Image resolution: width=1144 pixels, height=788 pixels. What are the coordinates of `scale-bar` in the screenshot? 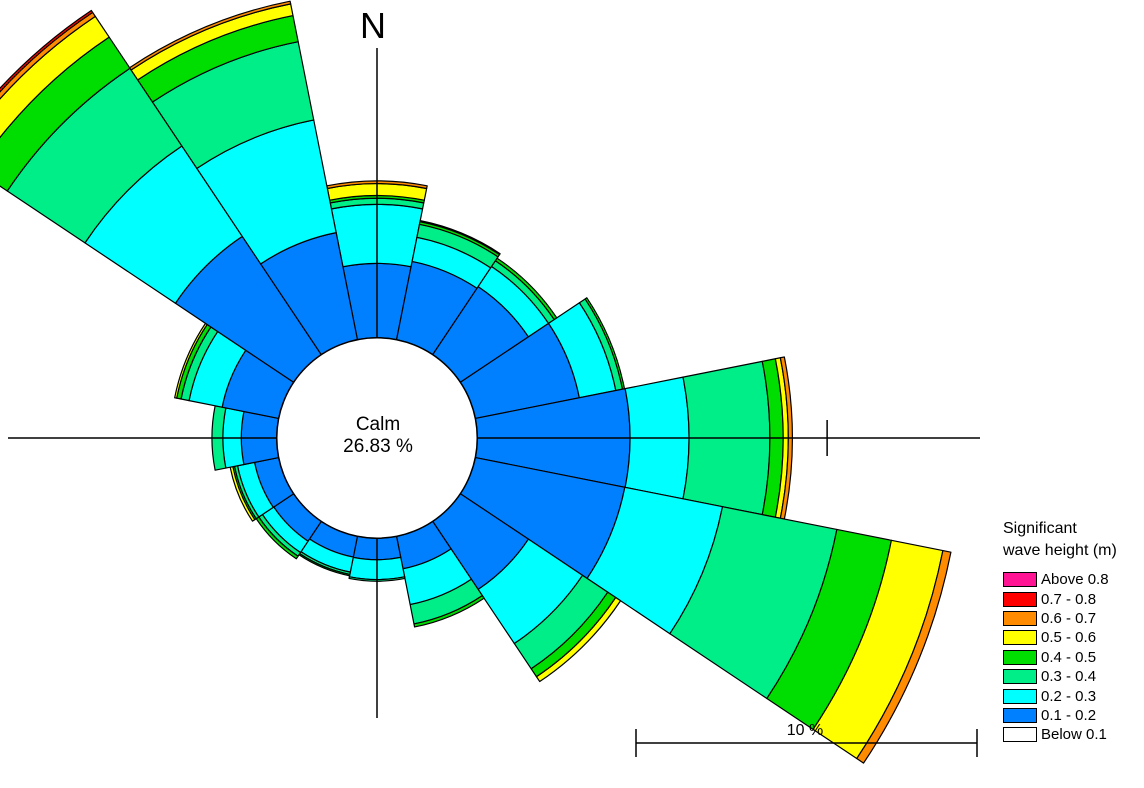 It's located at (806, 743).